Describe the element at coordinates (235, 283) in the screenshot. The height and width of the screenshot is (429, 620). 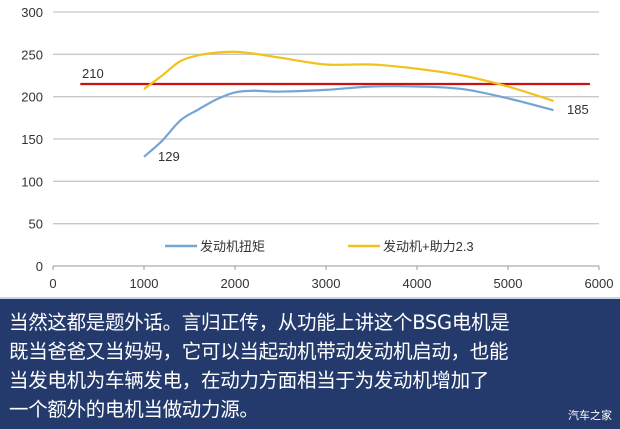
I see `x-tick-label: 2000` at that location.